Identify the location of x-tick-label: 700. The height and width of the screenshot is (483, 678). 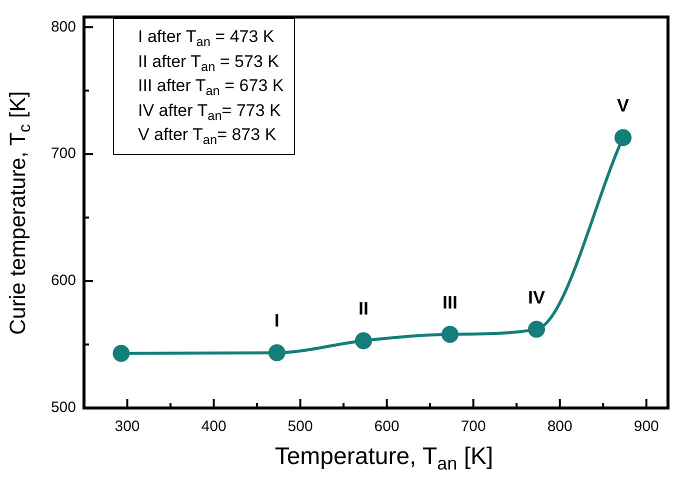
(473, 427).